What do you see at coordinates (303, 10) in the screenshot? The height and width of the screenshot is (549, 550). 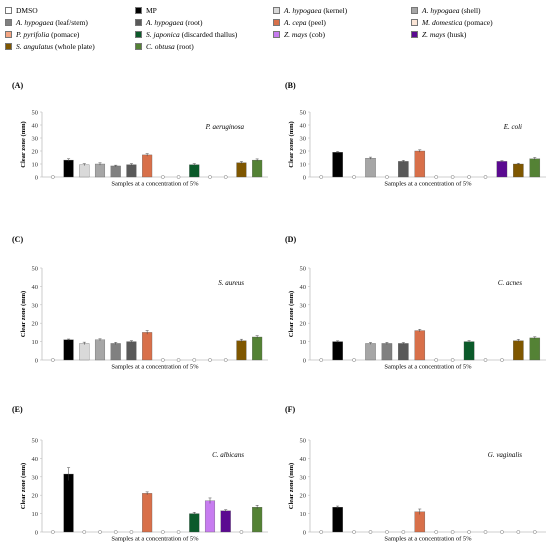 I see `legend-species: A. hypogaea` at bounding box center [303, 10].